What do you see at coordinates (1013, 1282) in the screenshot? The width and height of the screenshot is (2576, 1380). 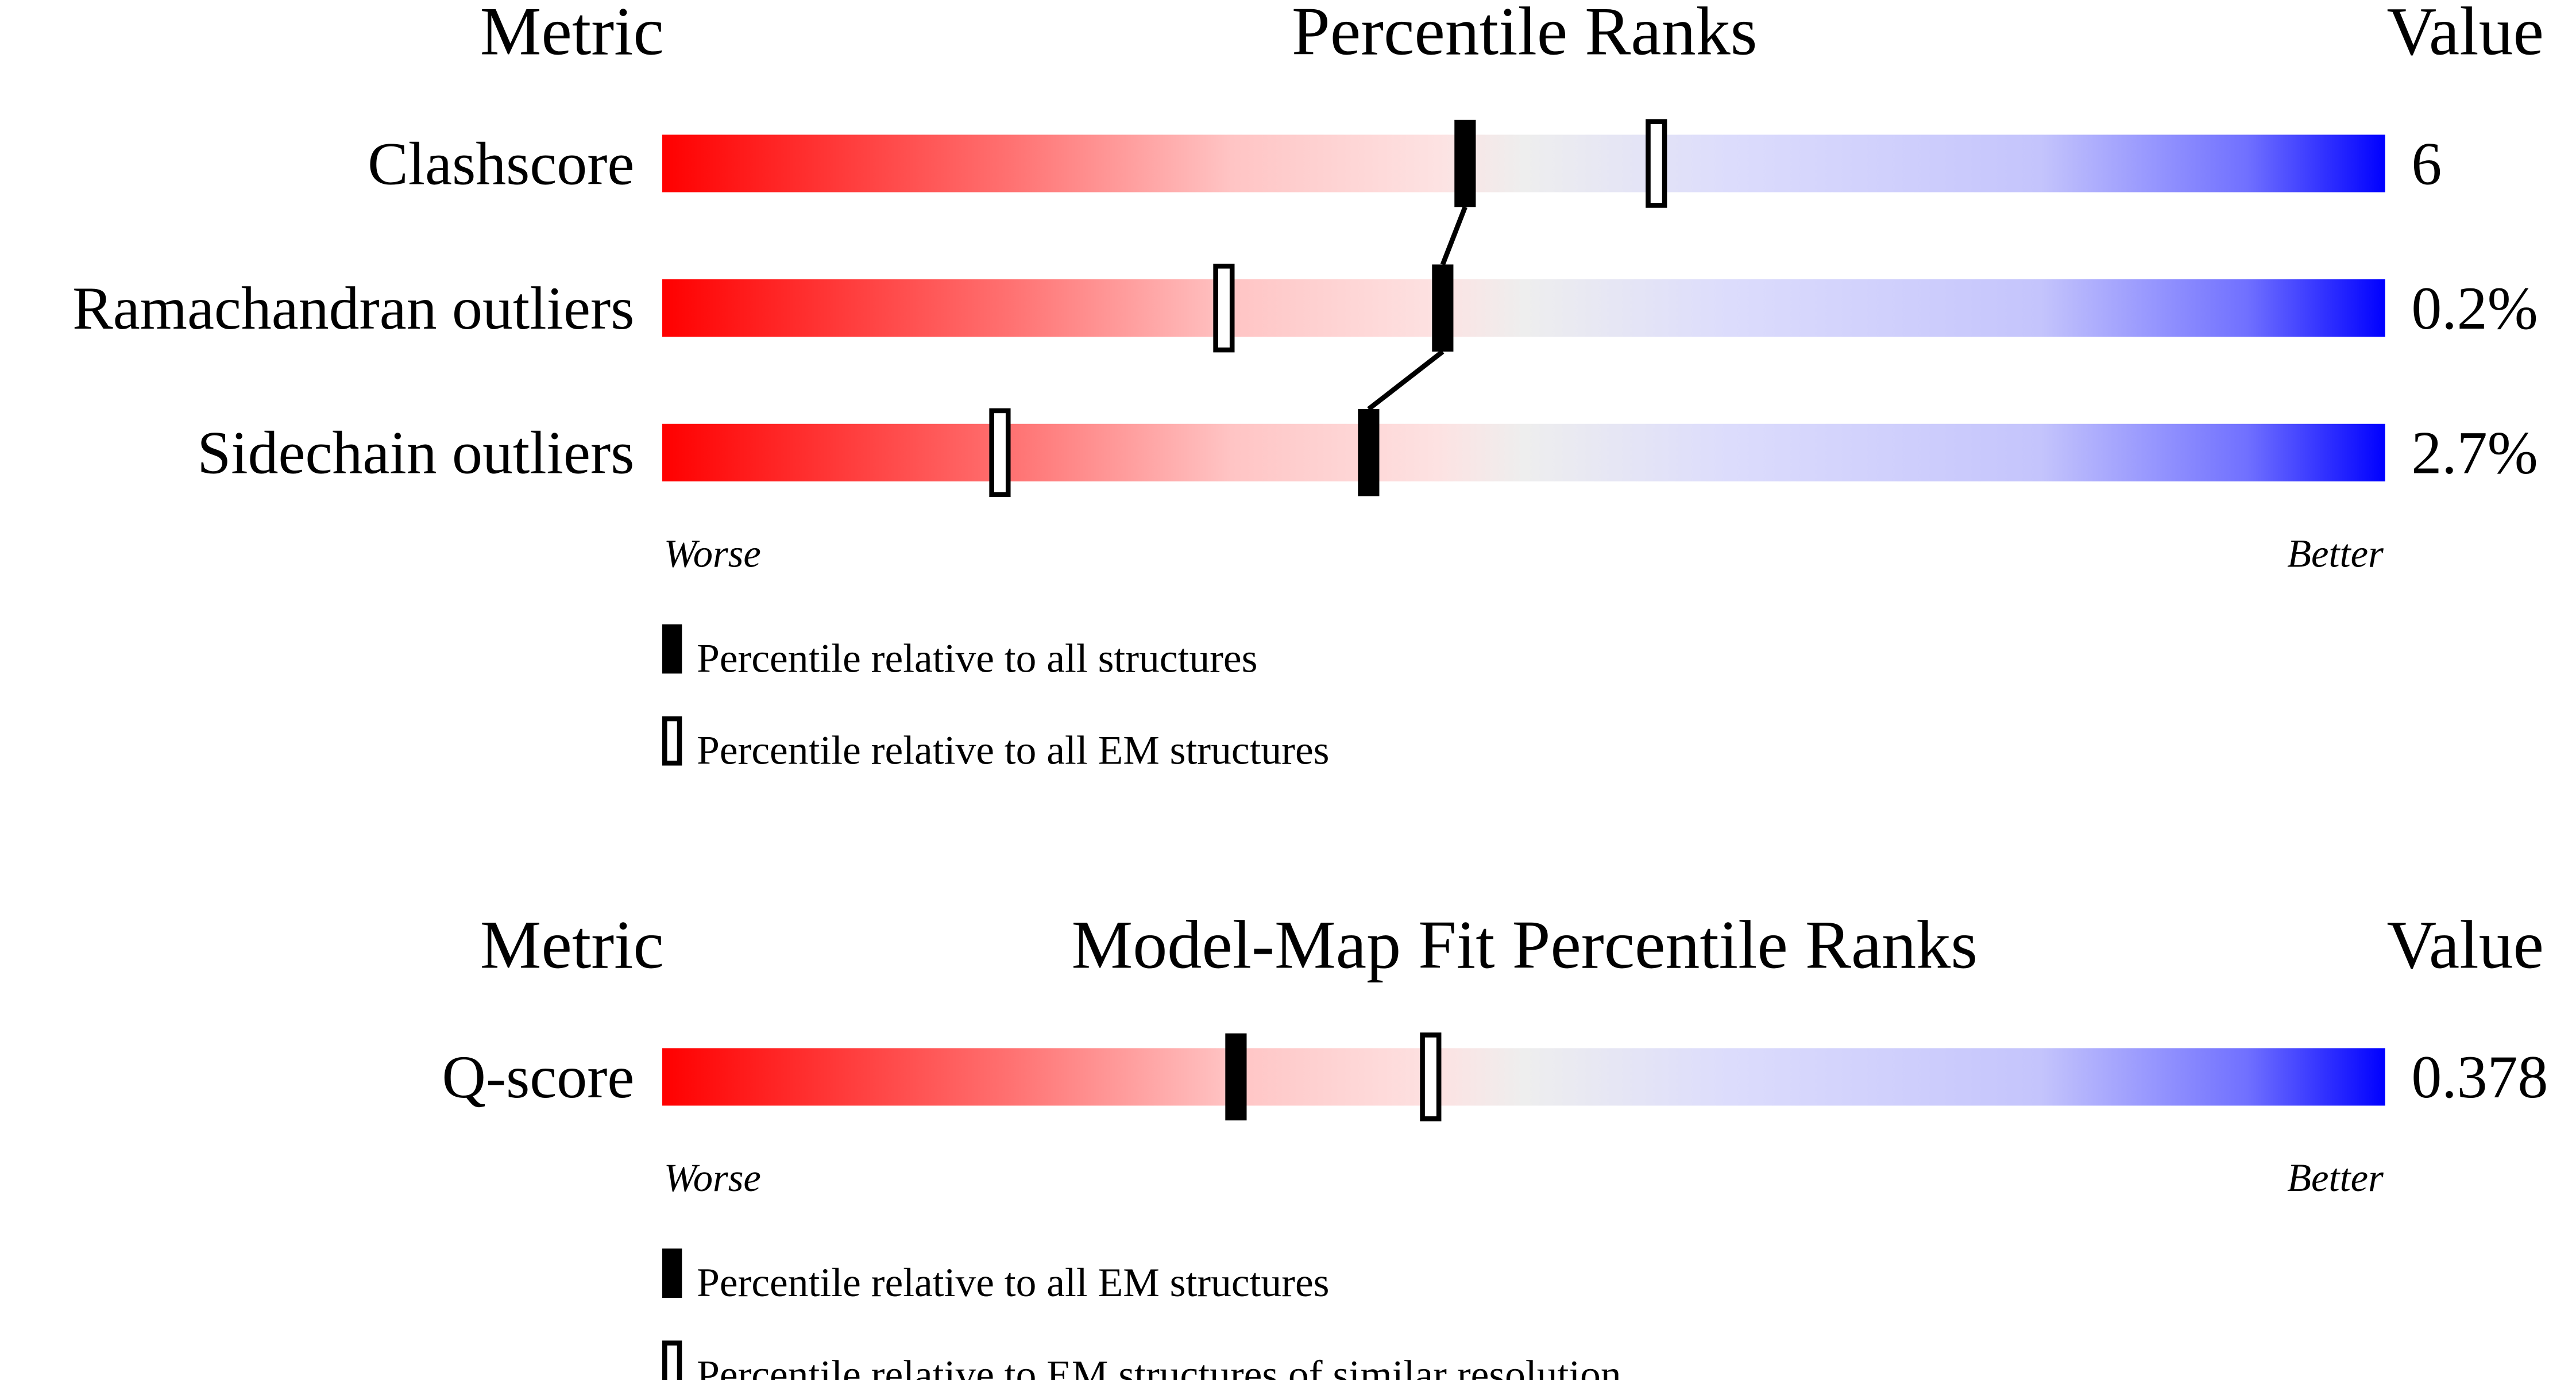 I see `legend-filled-label: Percentile relative to all EM structures` at bounding box center [1013, 1282].